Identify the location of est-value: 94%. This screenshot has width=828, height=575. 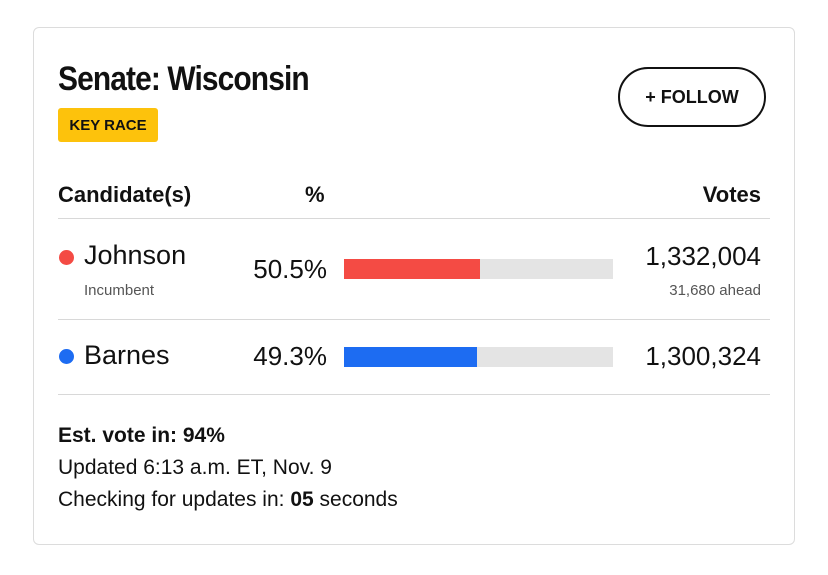
(203, 435).